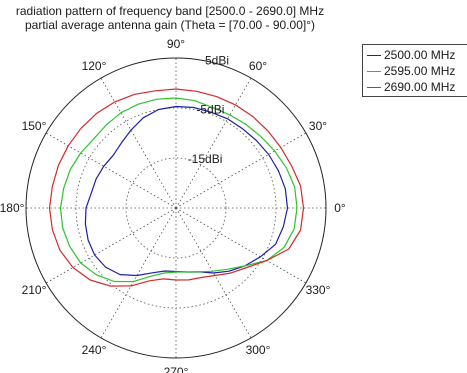  What do you see at coordinates (258, 66) in the screenshot?
I see `angle-tick-label-60: 60°` at bounding box center [258, 66].